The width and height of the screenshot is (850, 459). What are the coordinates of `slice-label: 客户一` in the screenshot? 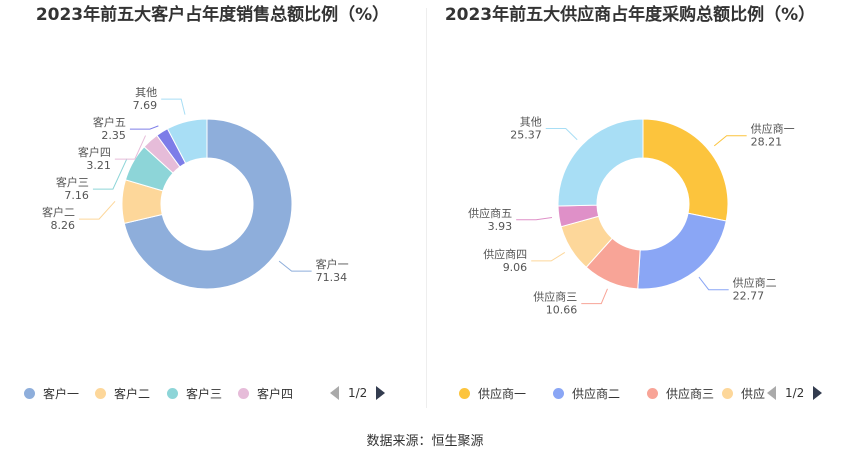 It's located at (332, 264).